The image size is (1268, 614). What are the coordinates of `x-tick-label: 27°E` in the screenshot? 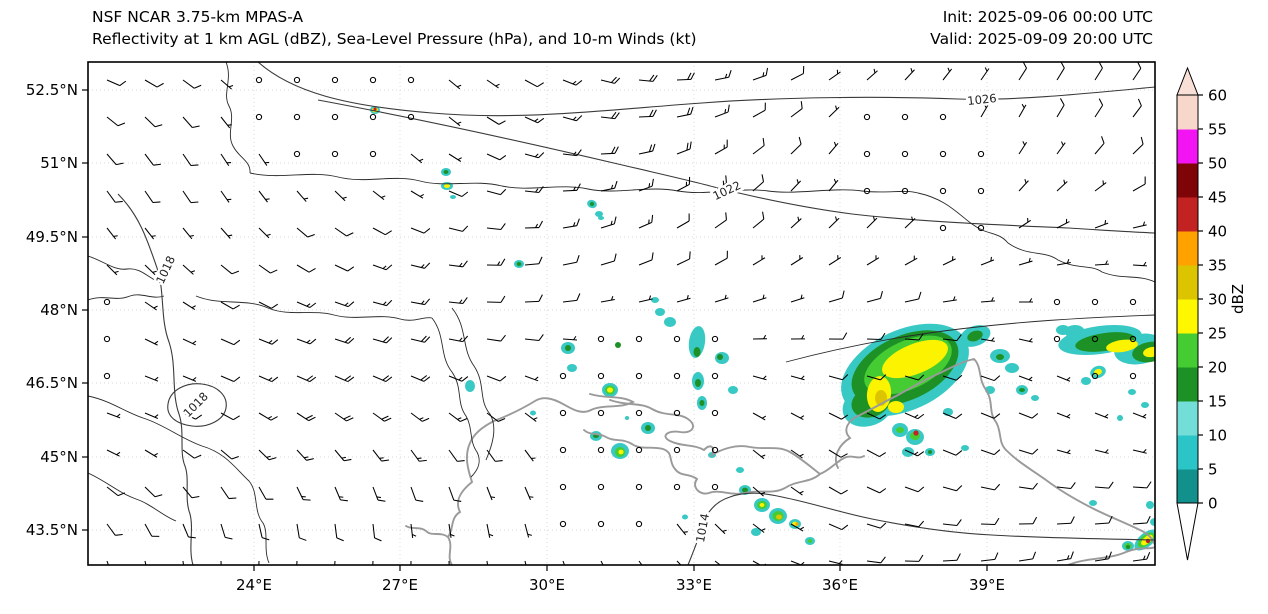 It's located at (400, 585).